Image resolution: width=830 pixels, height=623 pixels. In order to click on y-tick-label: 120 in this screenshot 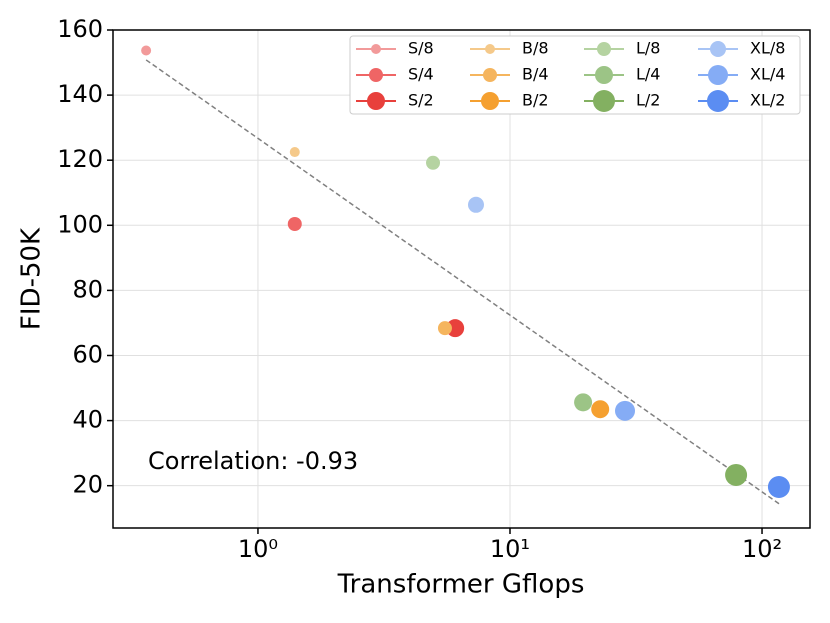, I will do `click(80, 159)`.